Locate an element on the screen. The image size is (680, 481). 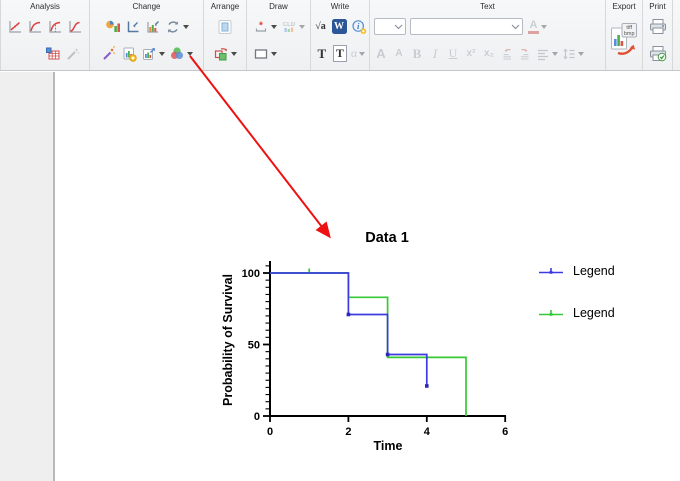
change-graph-type-button is located at coordinates (113, 27).